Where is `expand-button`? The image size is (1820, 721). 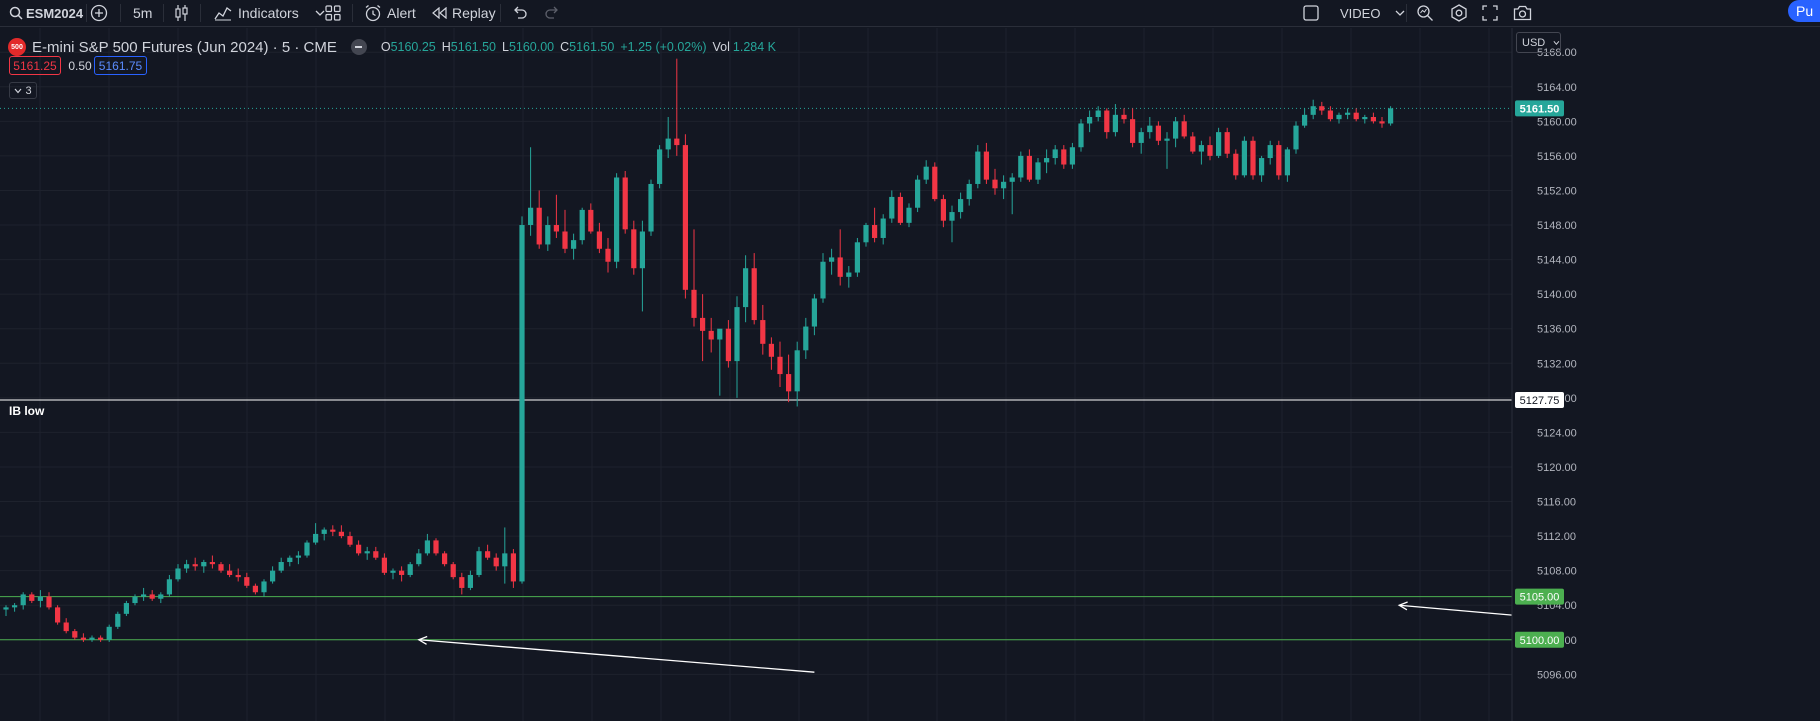
expand-button is located at coordinates (1490, 13).